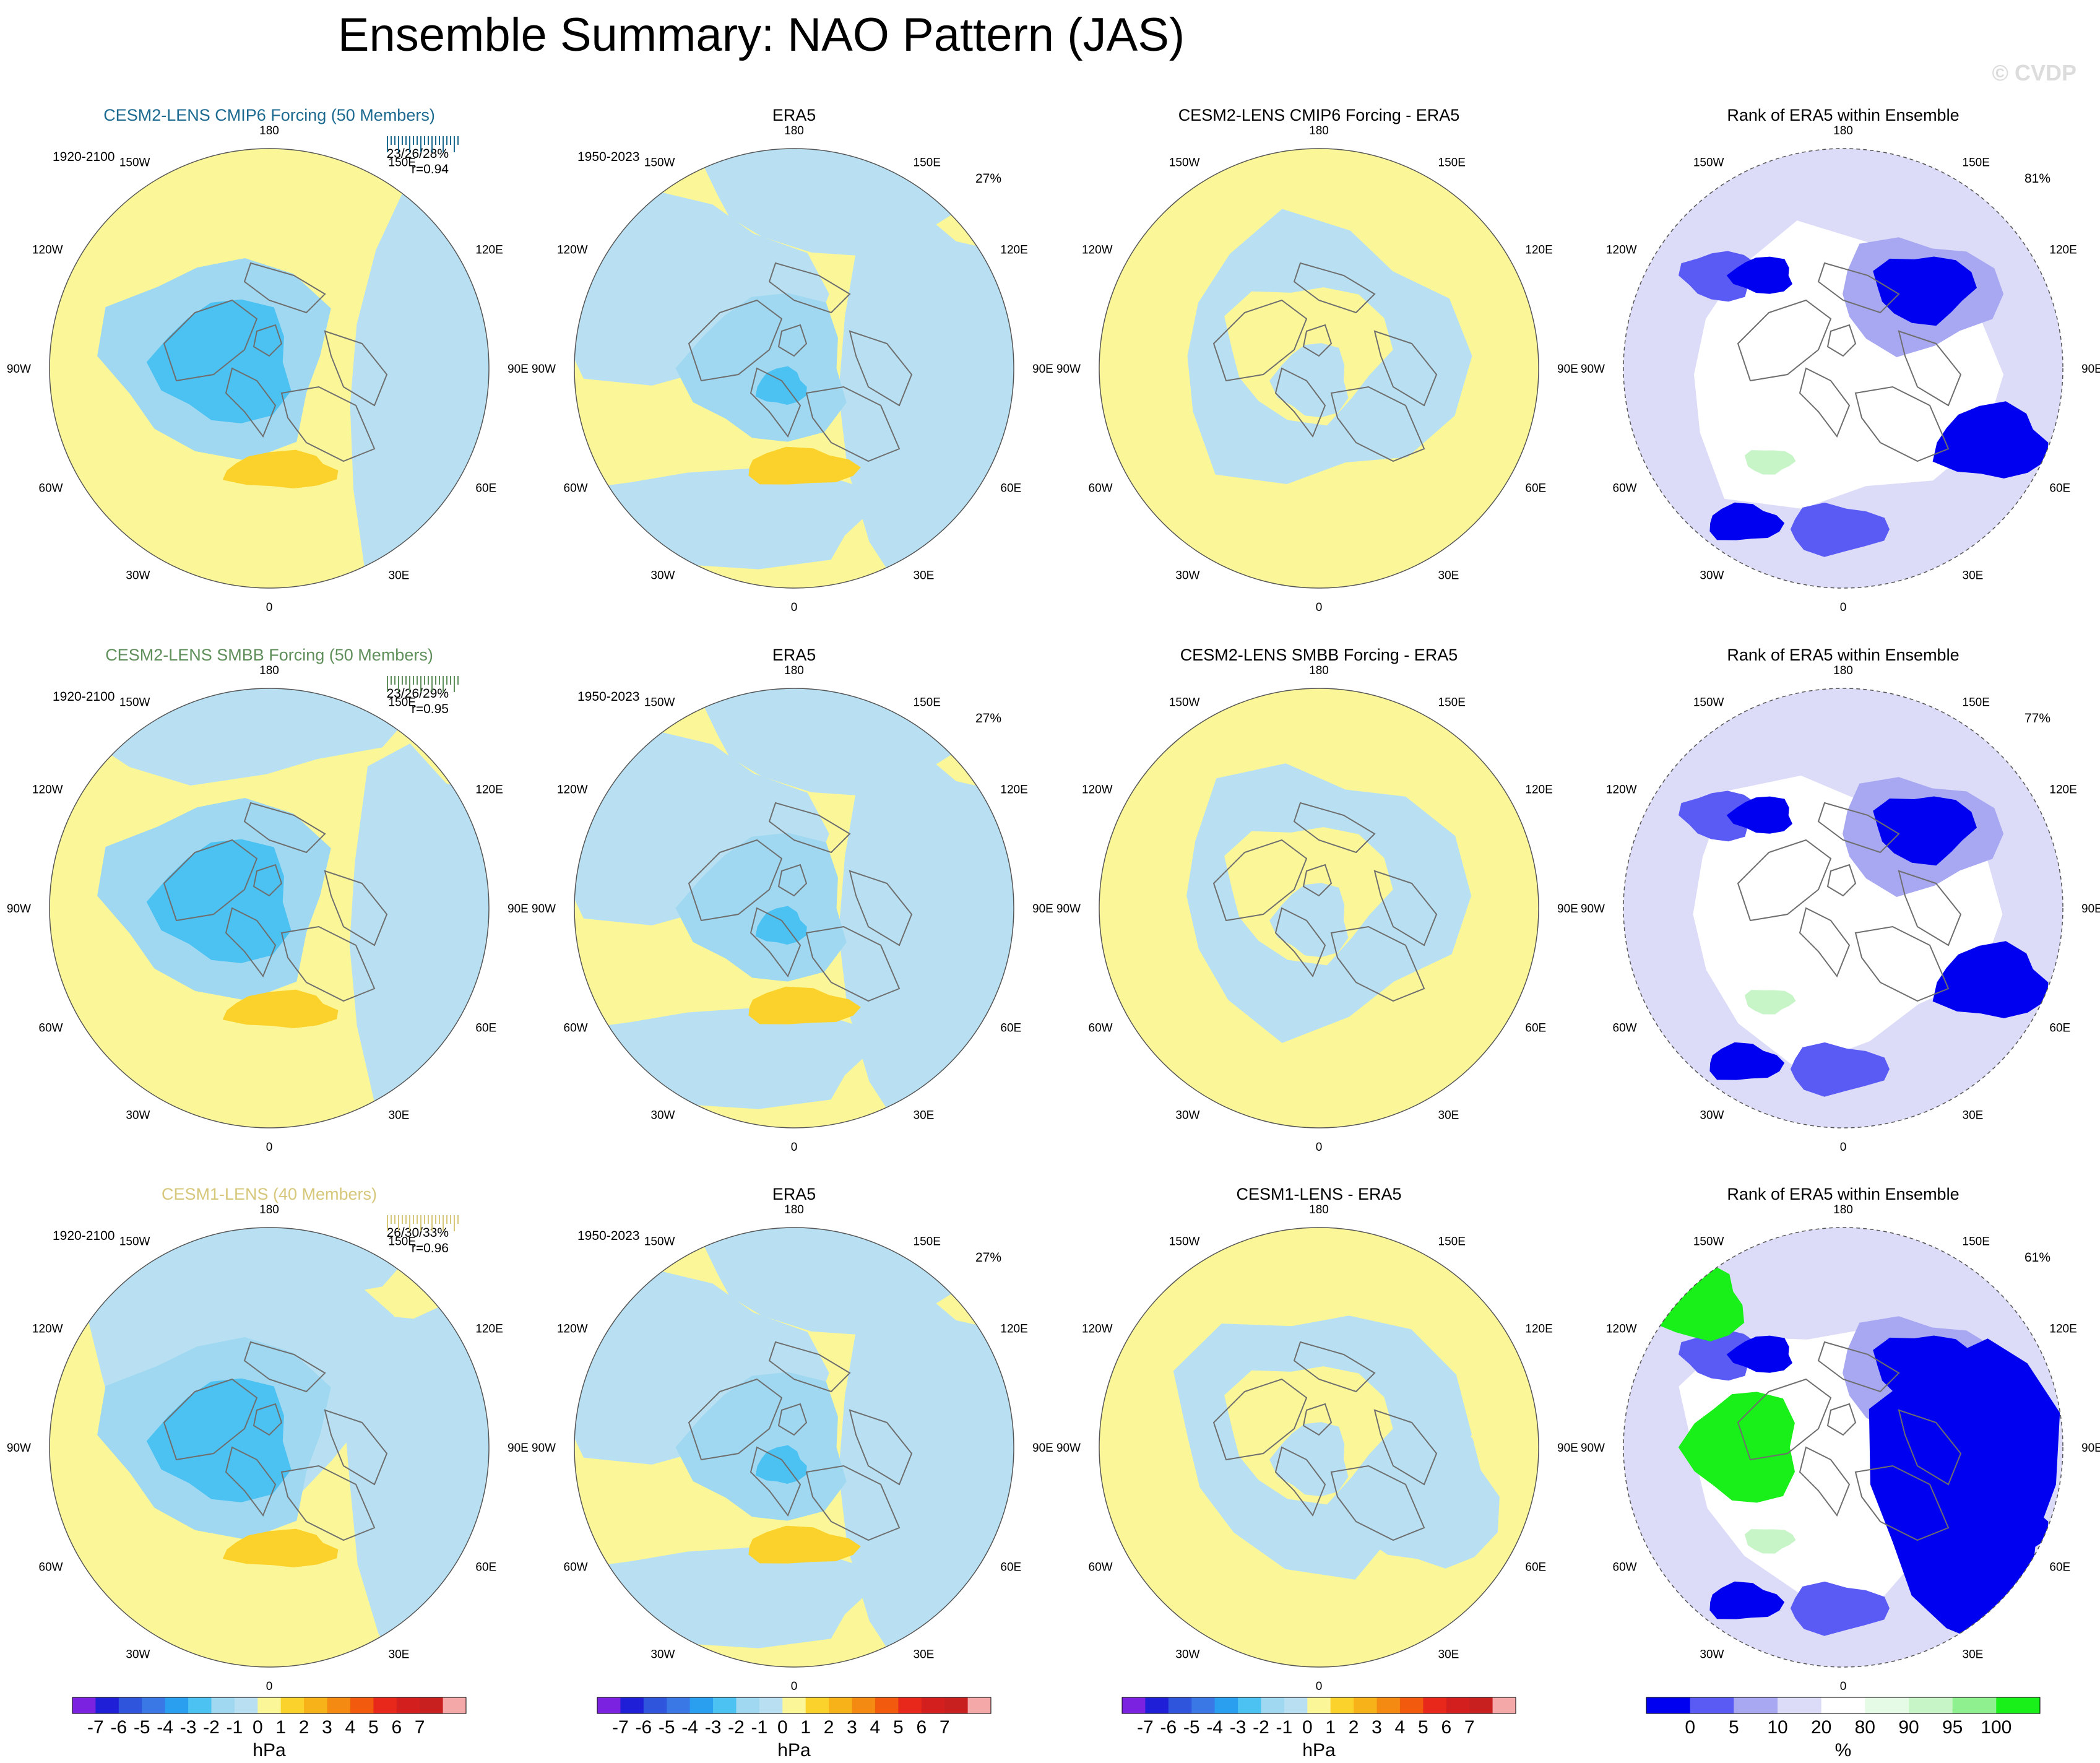  I want to click on rank-pct-label: 61%, so click(2037, 1257).